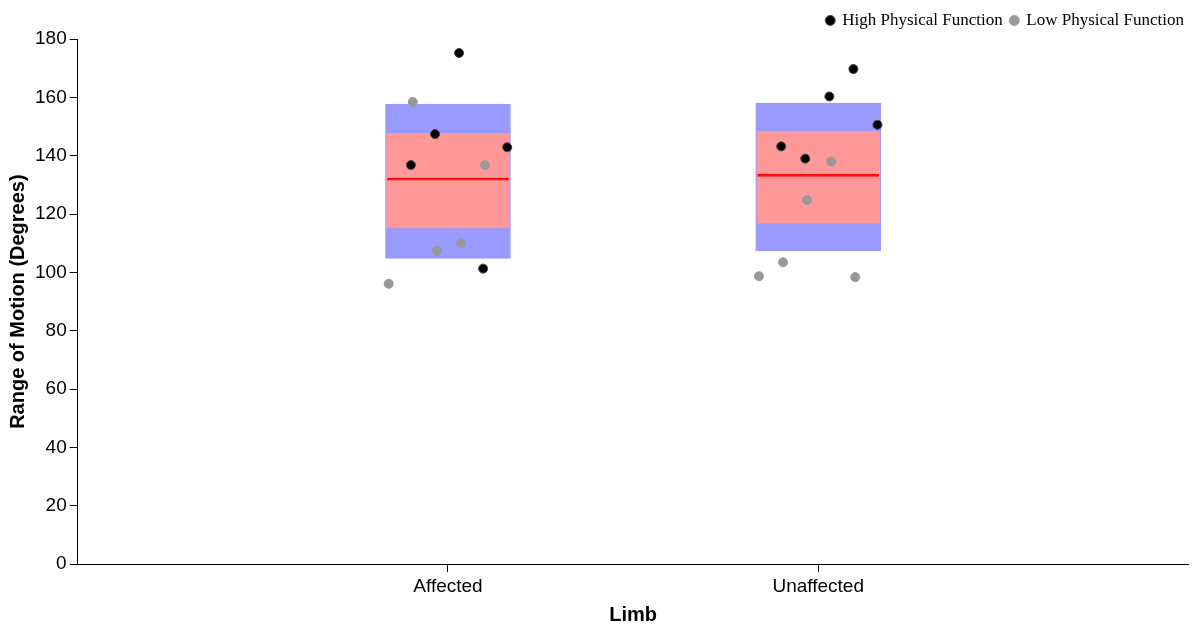 The image size is (1194, 633). I want to click on y-tick-label: 80, so click(56, 330).